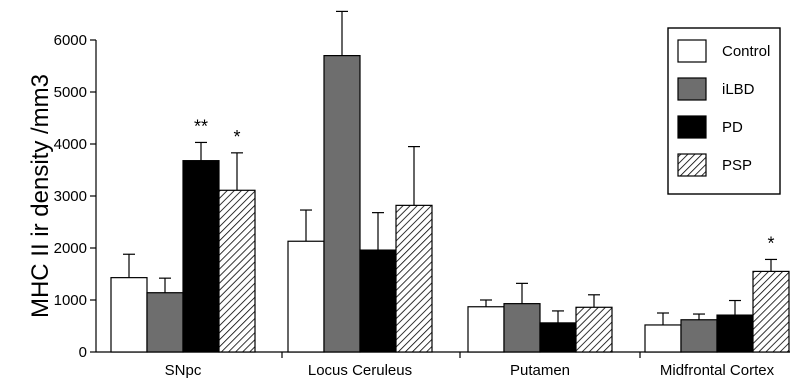  I want to click on y-tick-label: 4000, so click(70, 144).